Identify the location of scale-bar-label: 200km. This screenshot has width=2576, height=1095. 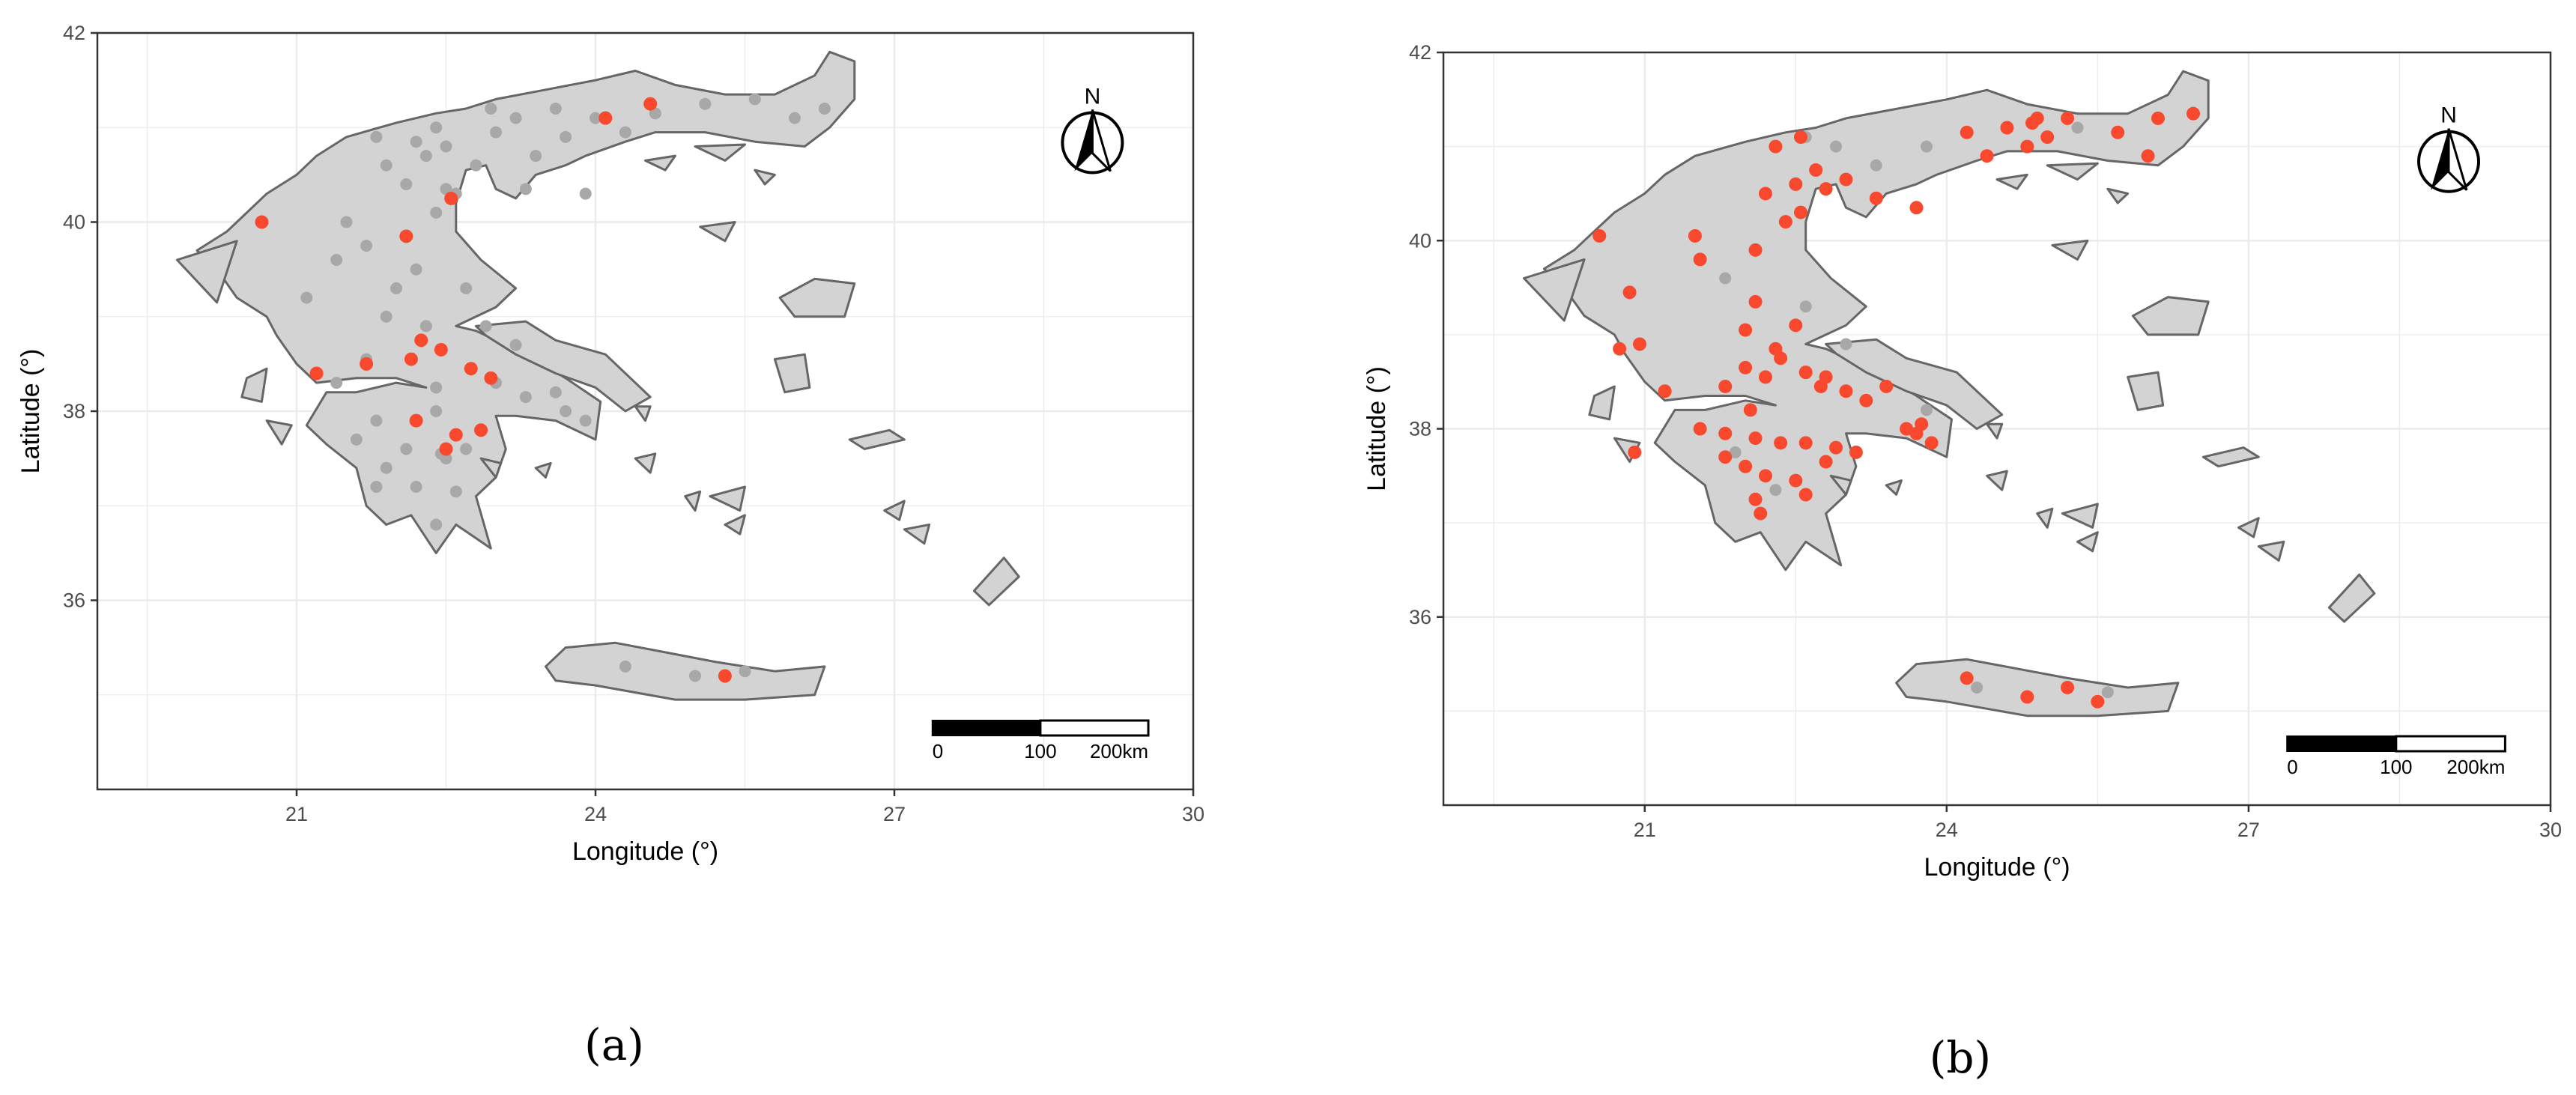
(1119, 751).